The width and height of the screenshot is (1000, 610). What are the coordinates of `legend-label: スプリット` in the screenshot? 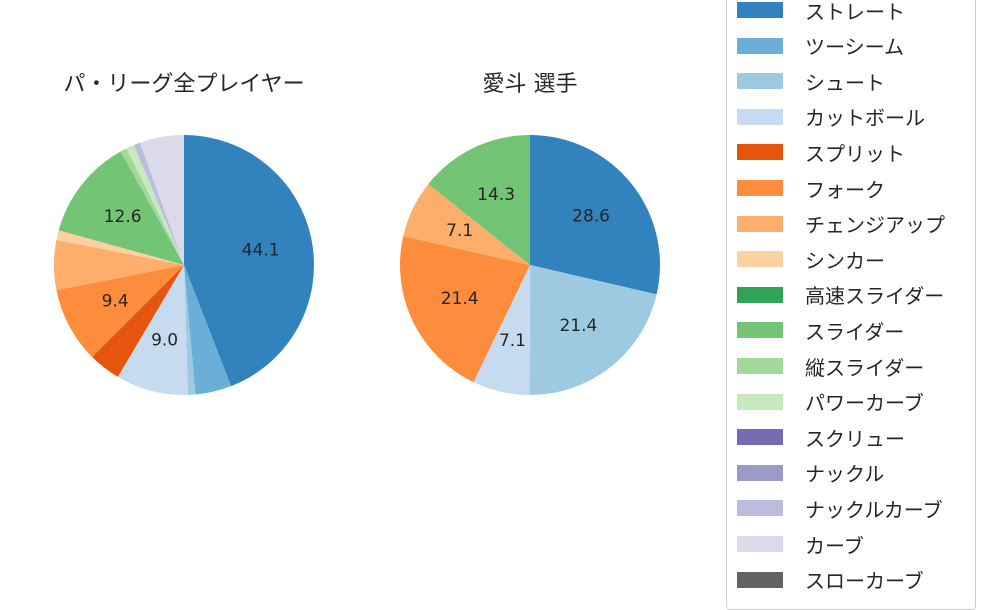 It's located at (855, 153).